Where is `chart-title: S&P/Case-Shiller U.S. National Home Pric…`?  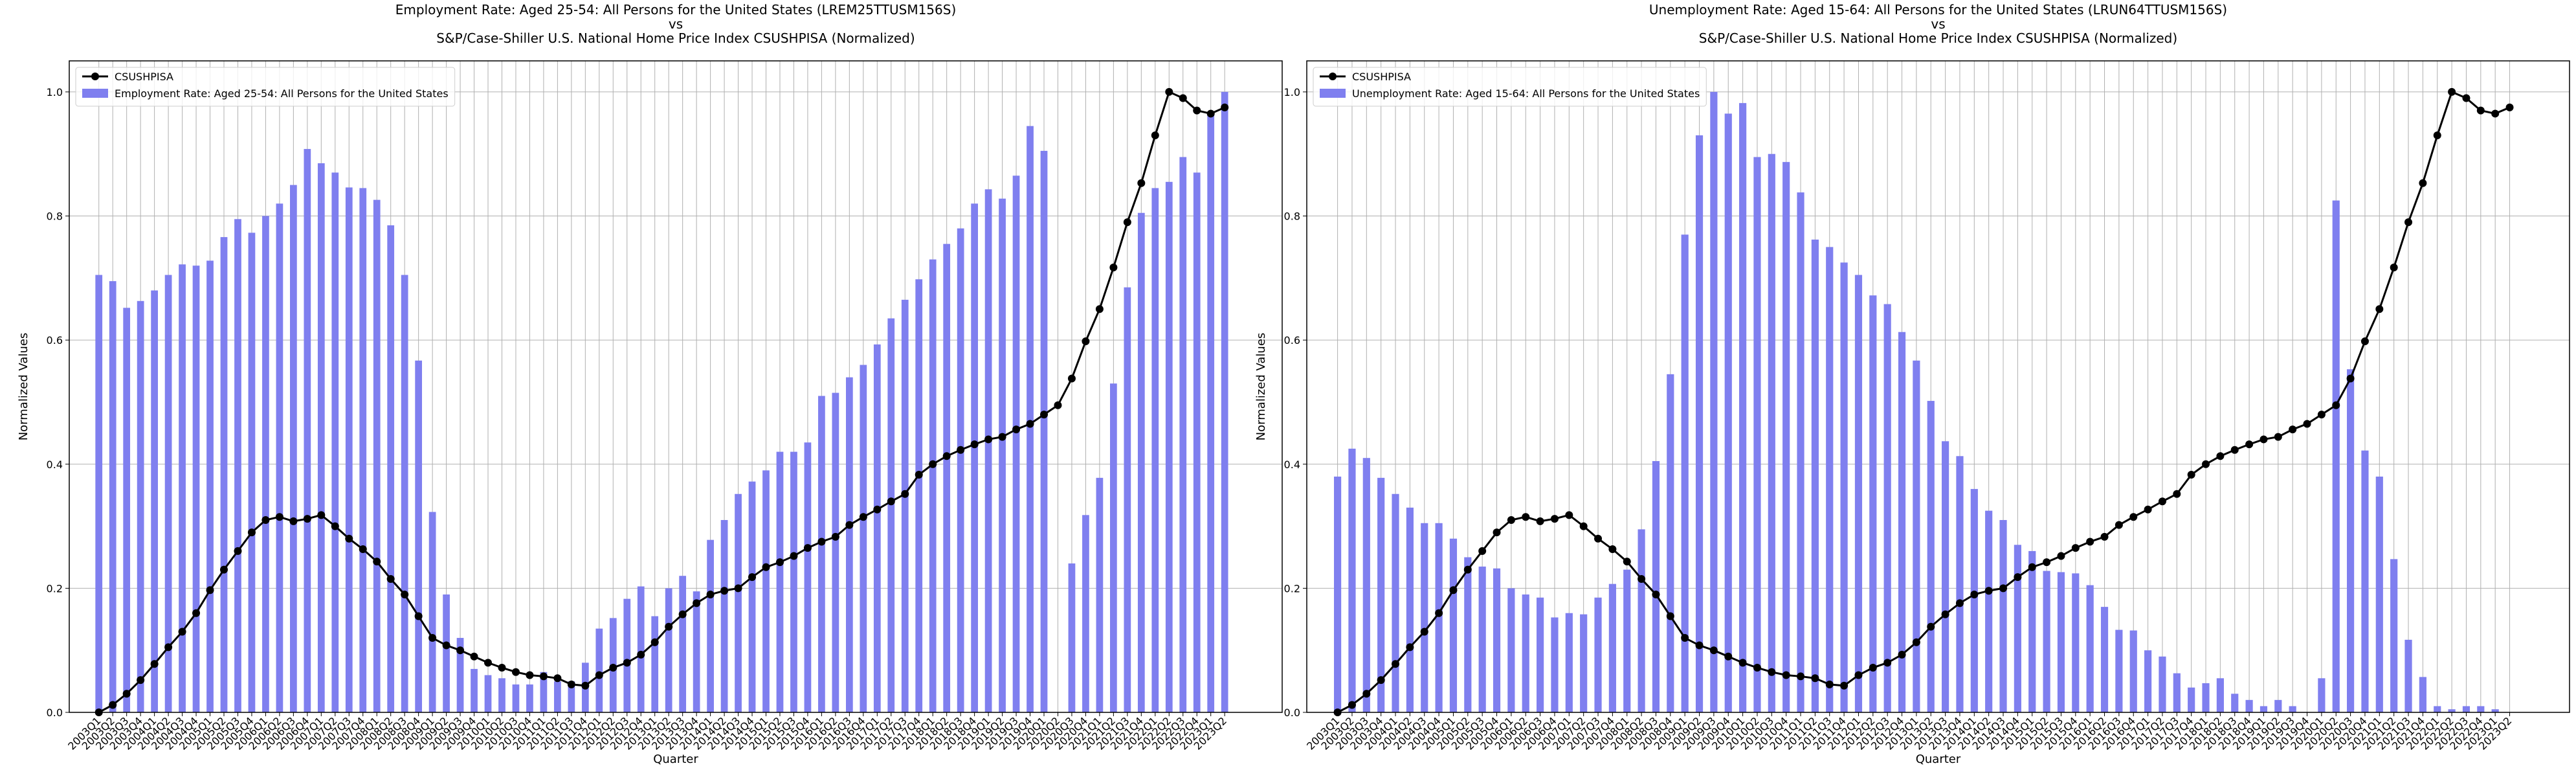 chart-title: S&P/Case-Shiller U.S. National Home Pric… is located at coordinates (675, 38).